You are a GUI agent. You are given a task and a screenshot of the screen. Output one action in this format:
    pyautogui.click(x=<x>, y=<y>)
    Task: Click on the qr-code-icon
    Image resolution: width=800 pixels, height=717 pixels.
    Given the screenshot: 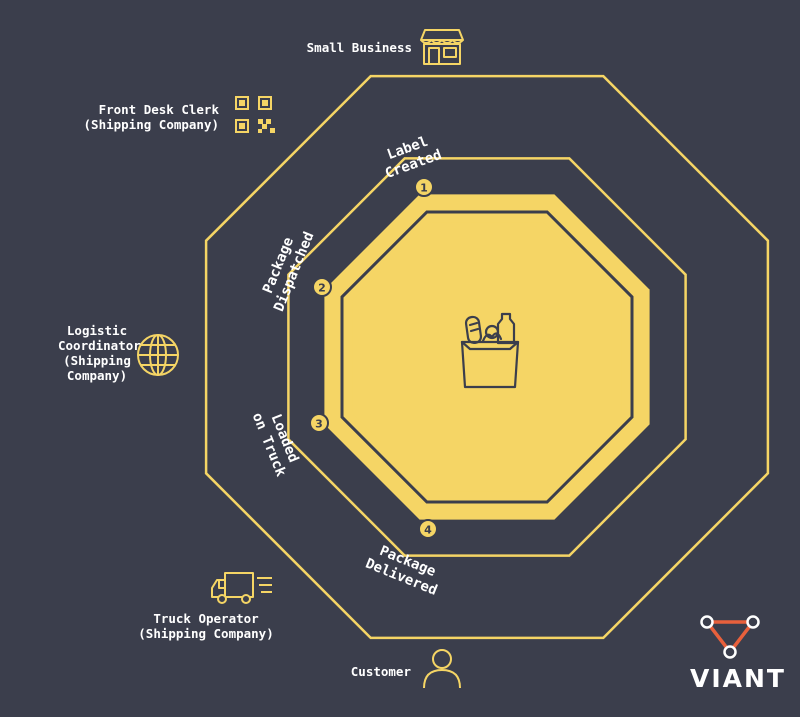 What is the action you would take?
    pyautogui.click(x=255, y=114)
    